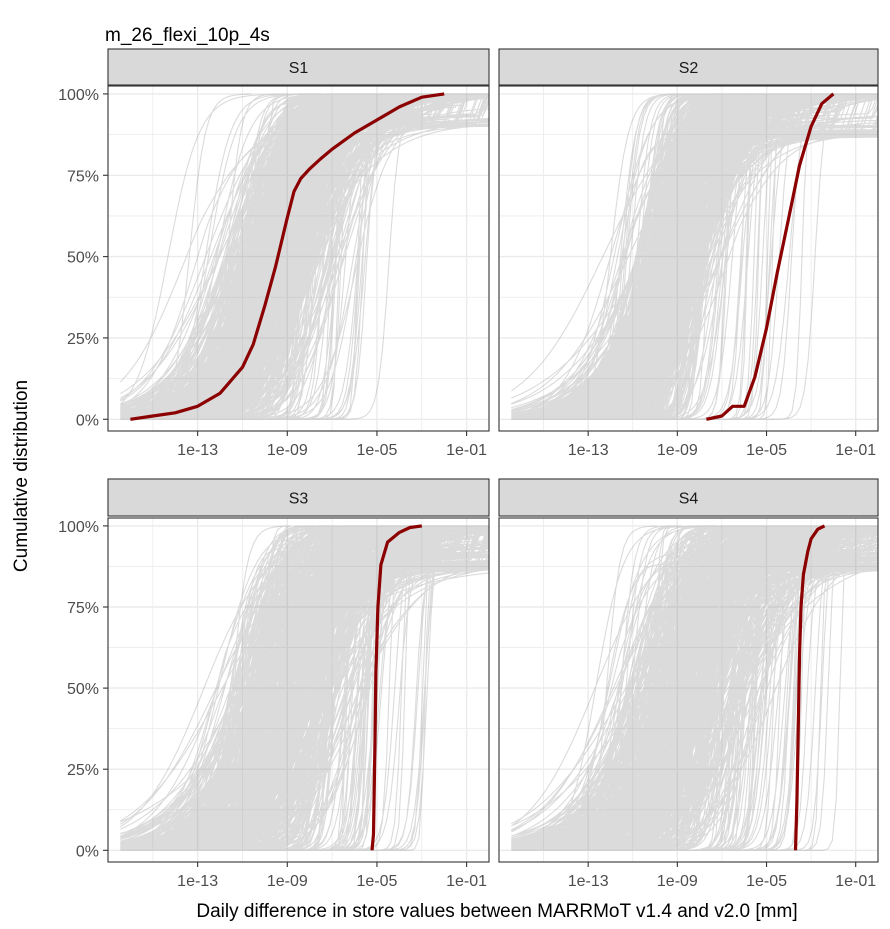 The width and height of the screenshot is (890, 929). I want to click on facet-strip: S2, so click(688, 67).